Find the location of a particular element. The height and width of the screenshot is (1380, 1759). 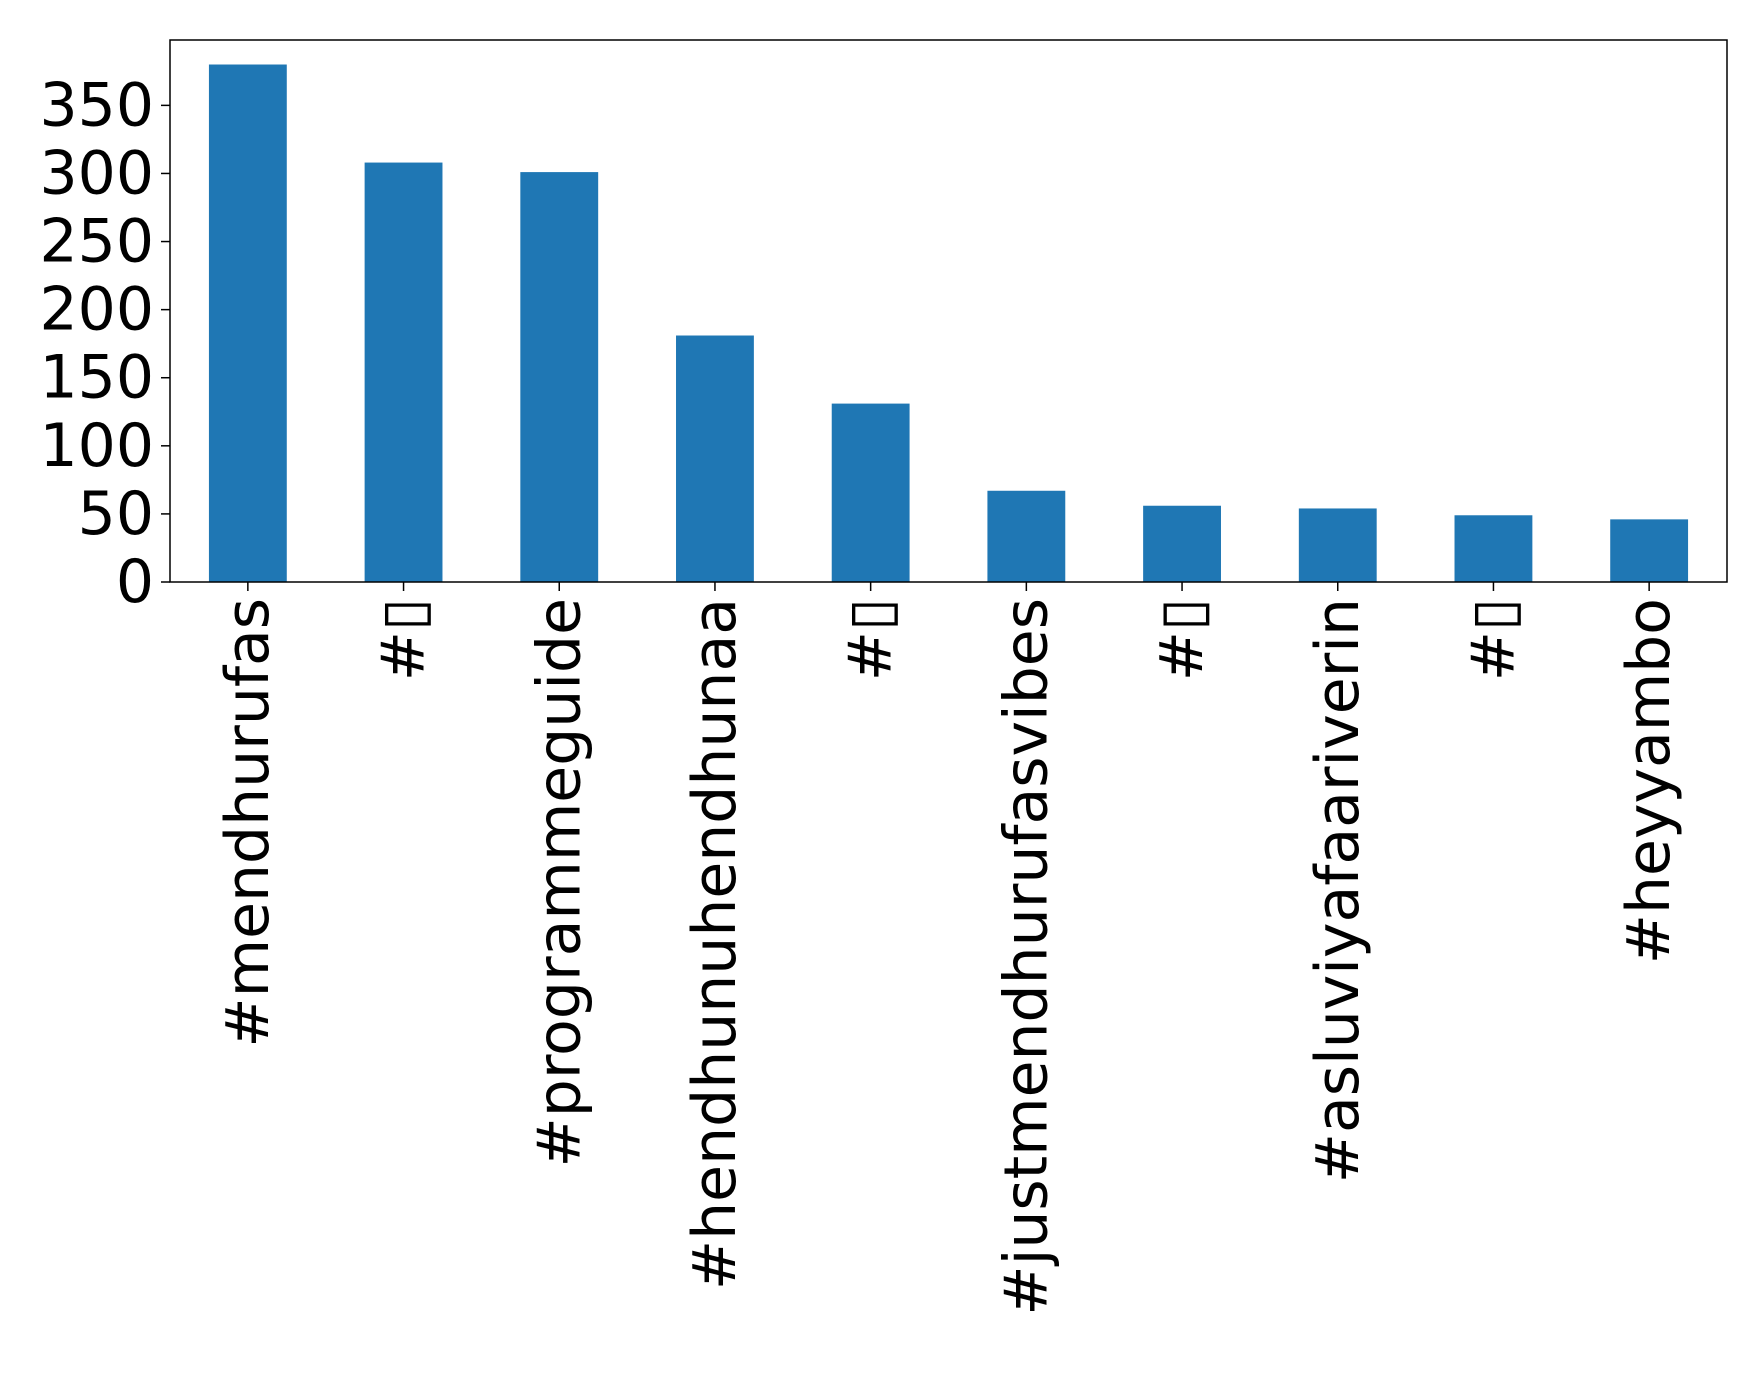

x-tick-label-3: #hendhunuhendhunaa is located at coordinates (715, 944).